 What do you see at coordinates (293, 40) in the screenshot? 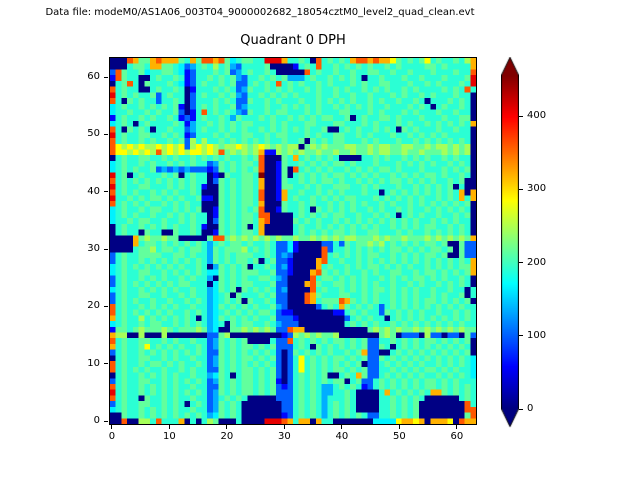
I see `plot-title: Quadrant 0 DPH` at bounding box center [293, 40].